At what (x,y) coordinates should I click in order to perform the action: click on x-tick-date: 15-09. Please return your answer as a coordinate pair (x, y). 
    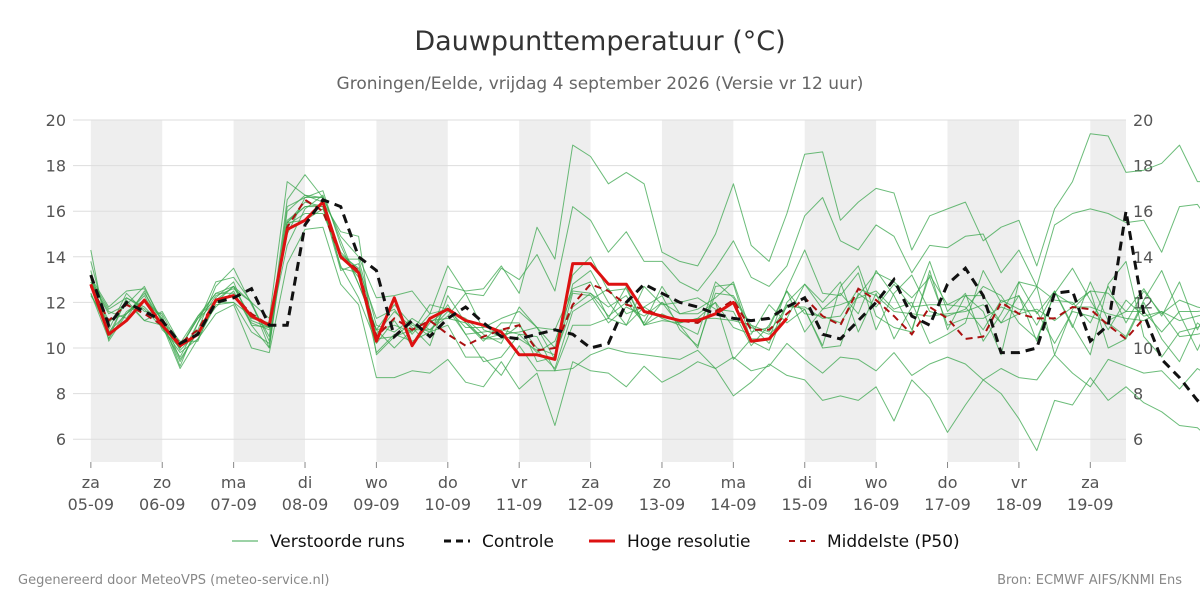
    Looking at the image, I should click on (804, 504).